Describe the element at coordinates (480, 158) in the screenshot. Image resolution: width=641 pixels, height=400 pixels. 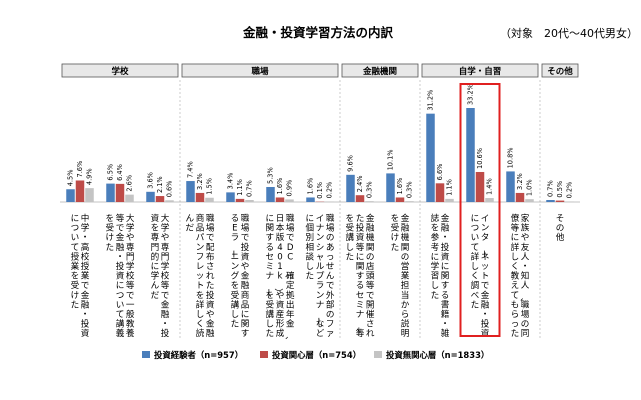
I see `value-label: 10.6%` at that location.